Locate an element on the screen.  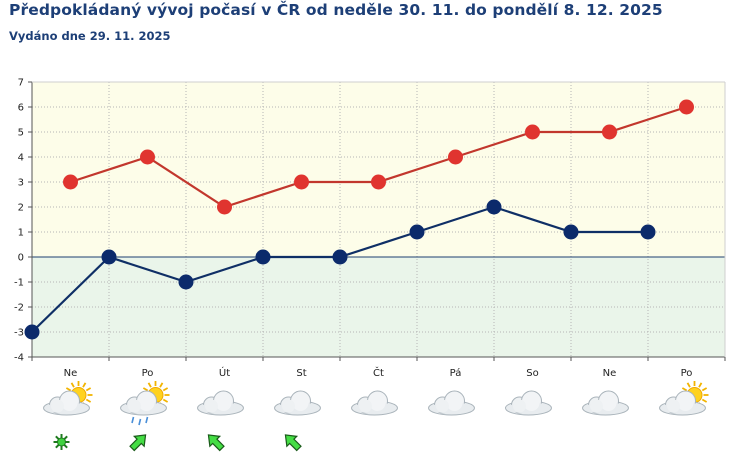
y-tick-label: 4 is located at coordinates (21, 158).